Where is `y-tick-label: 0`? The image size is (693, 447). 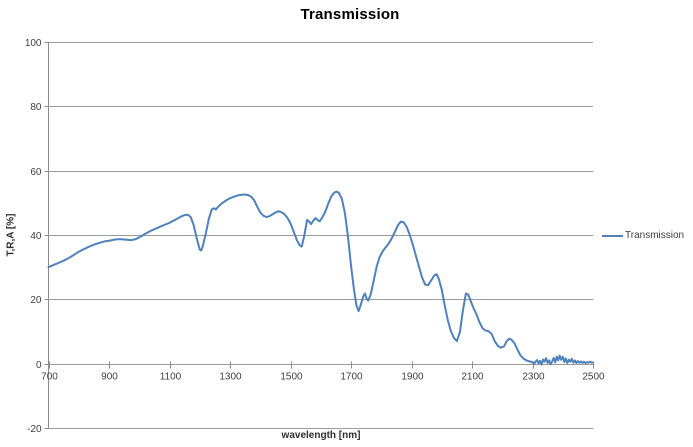 y-tick-label: 0 is located at coordinates (39, 365).